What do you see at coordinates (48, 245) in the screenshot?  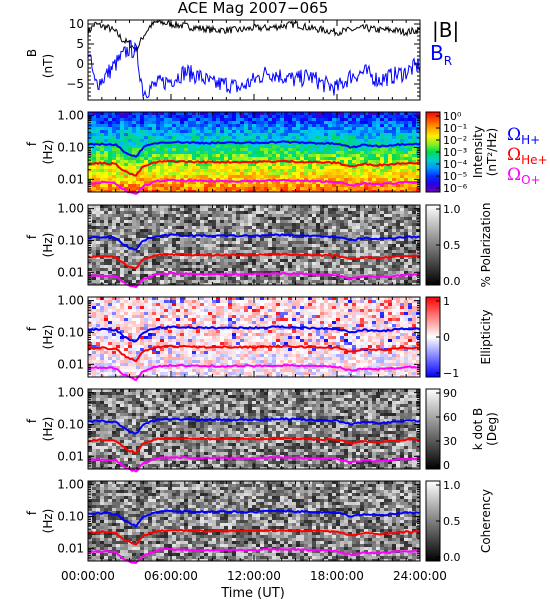 I see `panel3-yunit: (Hz)` at bounding box center [48, 245].